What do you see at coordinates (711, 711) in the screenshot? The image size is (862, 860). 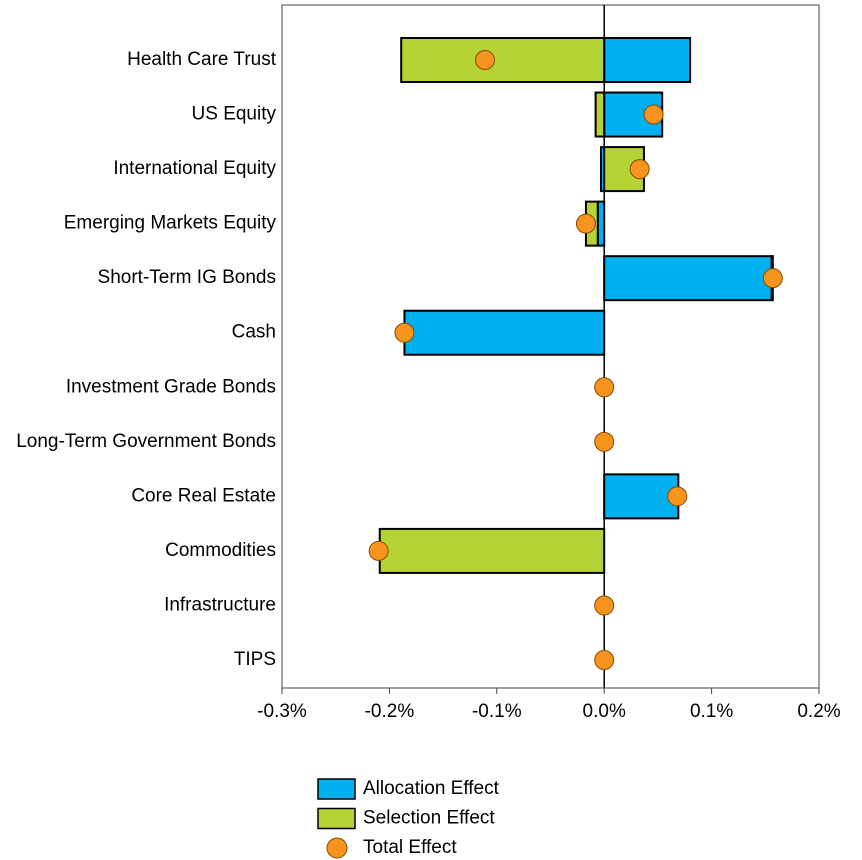 I see `x-tick-label: 0.1%` at bounding box center [711, 711].